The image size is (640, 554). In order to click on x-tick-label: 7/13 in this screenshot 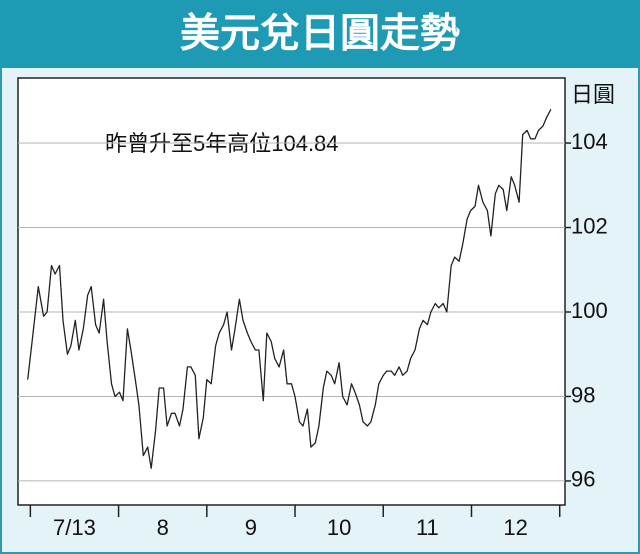, I will do `click(74, 527)`.